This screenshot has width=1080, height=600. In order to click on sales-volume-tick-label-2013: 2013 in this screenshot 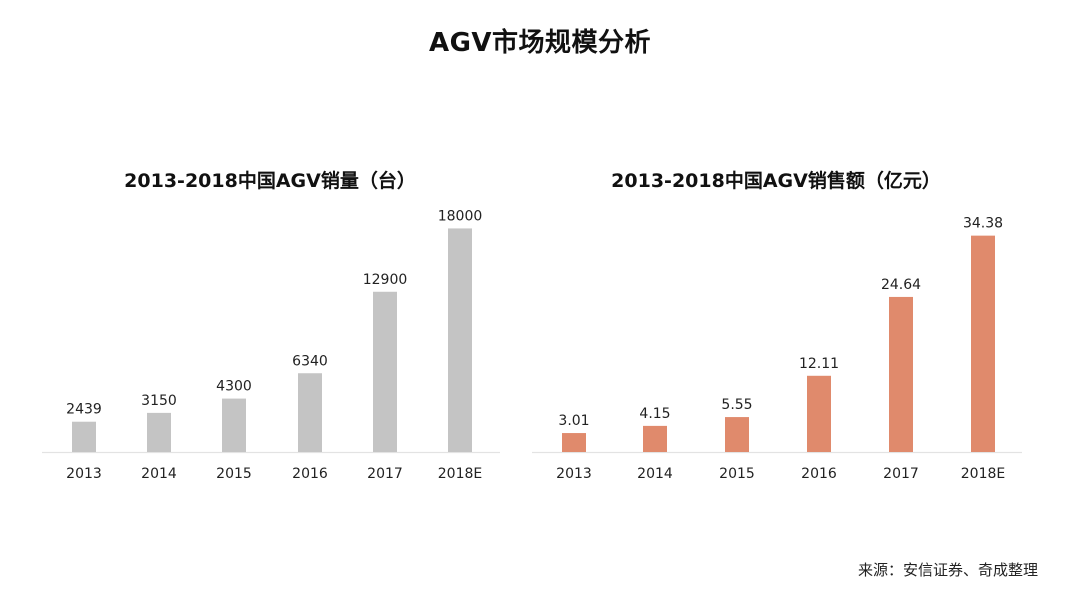, I will do `click(84, 474)`.